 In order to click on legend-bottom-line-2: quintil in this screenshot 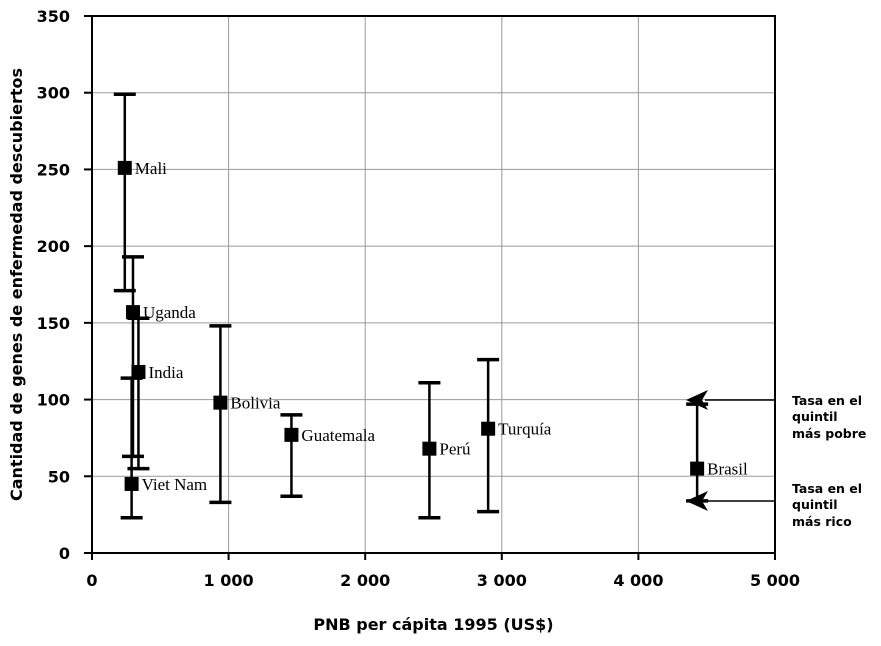, I will do `click(815, 504)`.